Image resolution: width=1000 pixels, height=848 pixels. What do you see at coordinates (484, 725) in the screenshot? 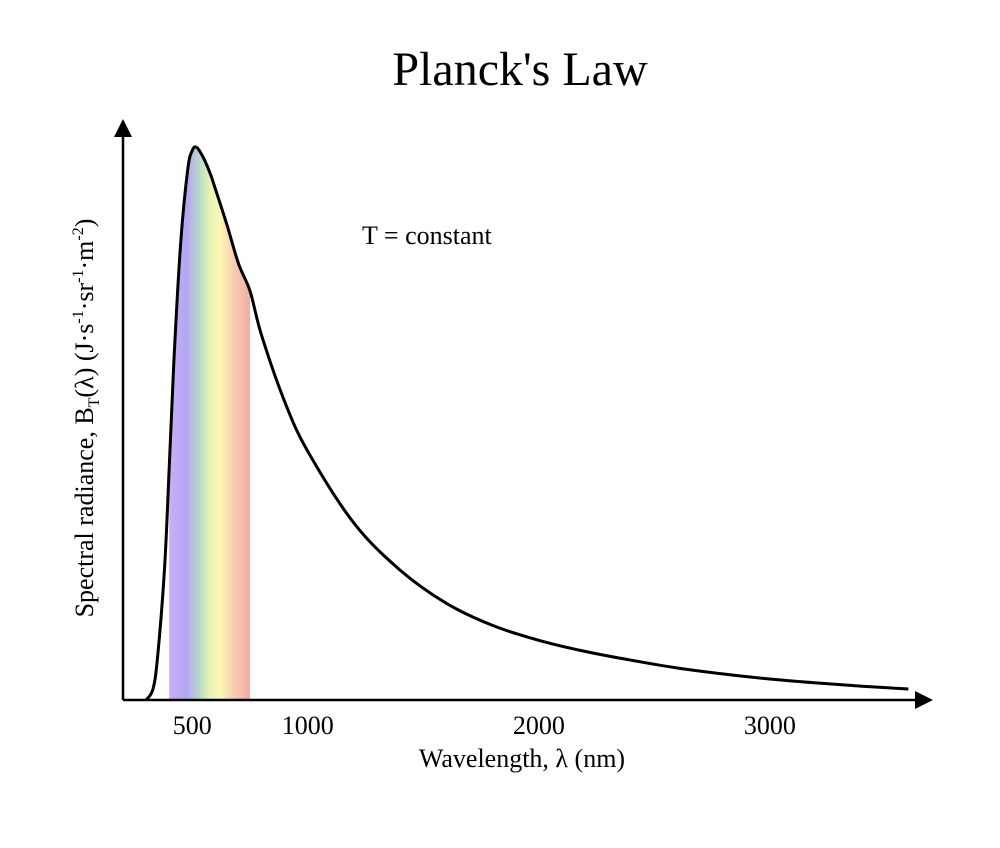
I see `x-tick-labels: 500 1000 2000 3000` at bounding box center [484, 725].